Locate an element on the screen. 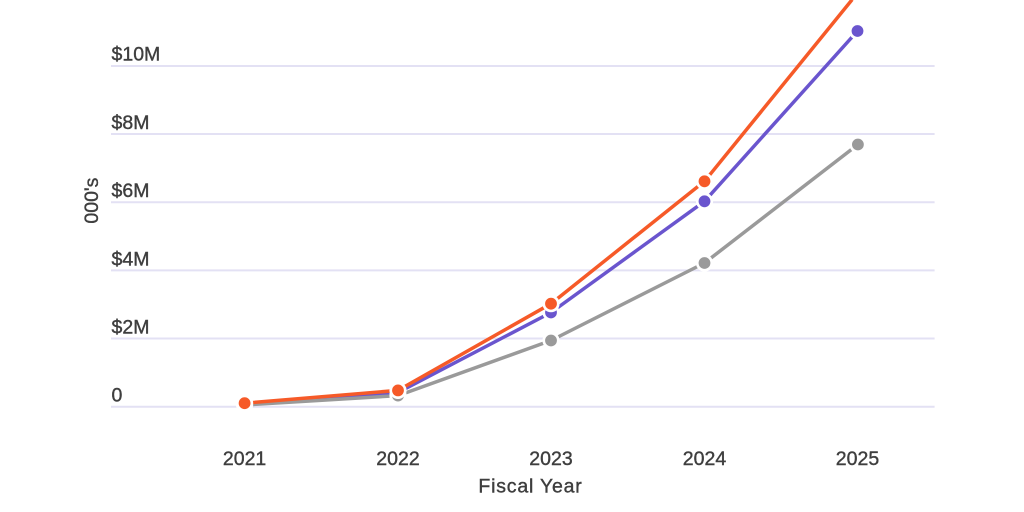 The width and height of the screenshot is (1024, 512). svg-text: 2025 is located at coordinates (858, 459).